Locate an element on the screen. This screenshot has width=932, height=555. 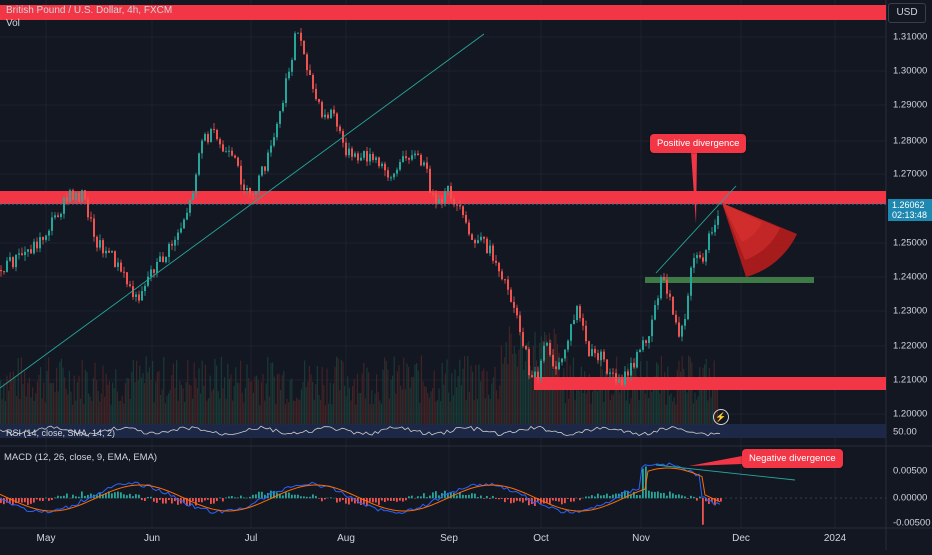
chart-title: British Pound / U.S. Dollar, 4h, FXCM is located at coordinates (89, 10).